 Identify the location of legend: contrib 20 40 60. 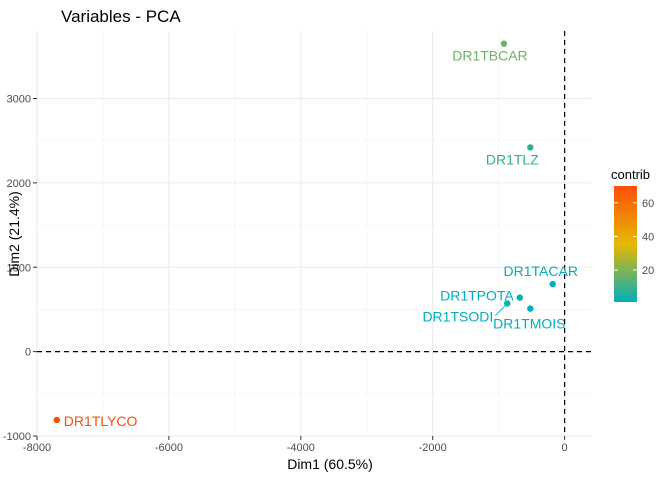
(632, 234).